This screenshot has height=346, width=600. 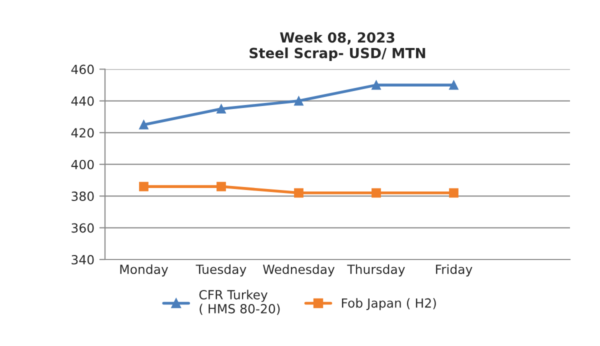 What do you see at coordinates (83, 196) in the screenshot?
I see `y-tick-label: 380` at bounding box center [83, 196].